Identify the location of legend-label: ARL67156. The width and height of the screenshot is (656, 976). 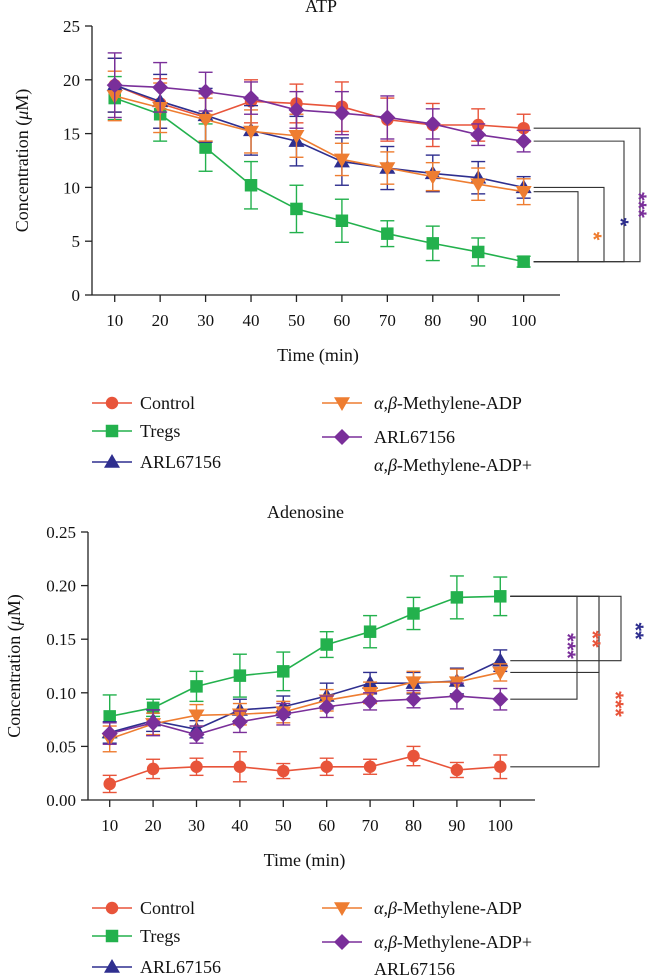
(180, 462).